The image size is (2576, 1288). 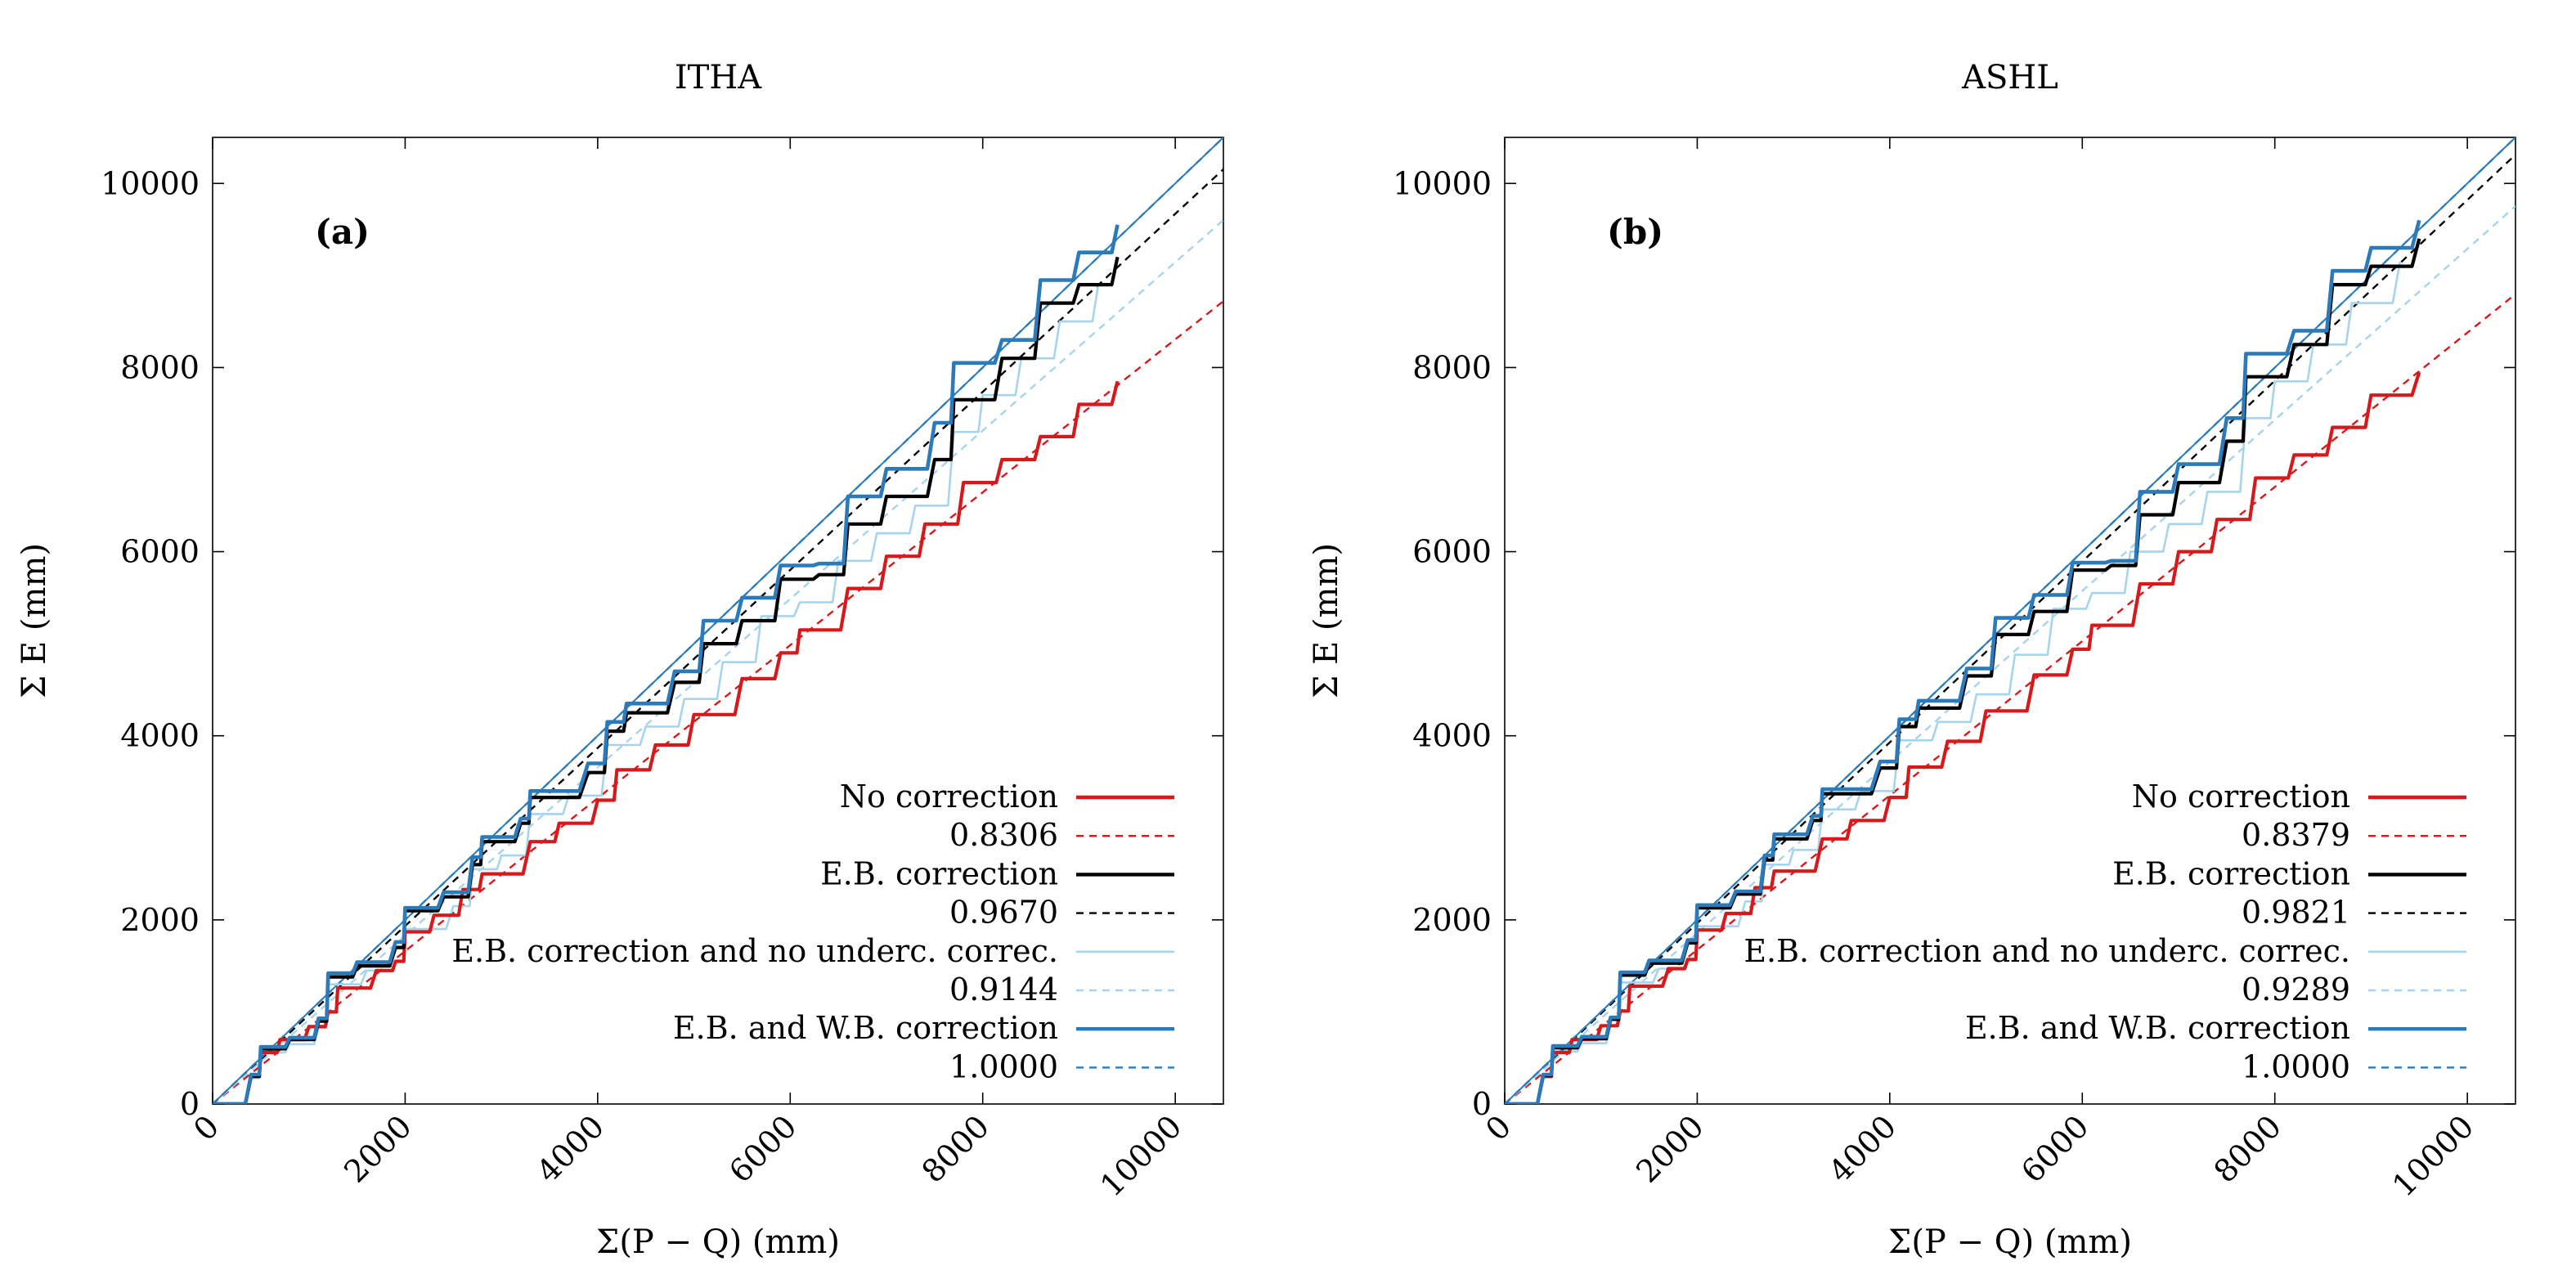 I want to click on legend-label: 0.9821, so click(x=2296, y=913).